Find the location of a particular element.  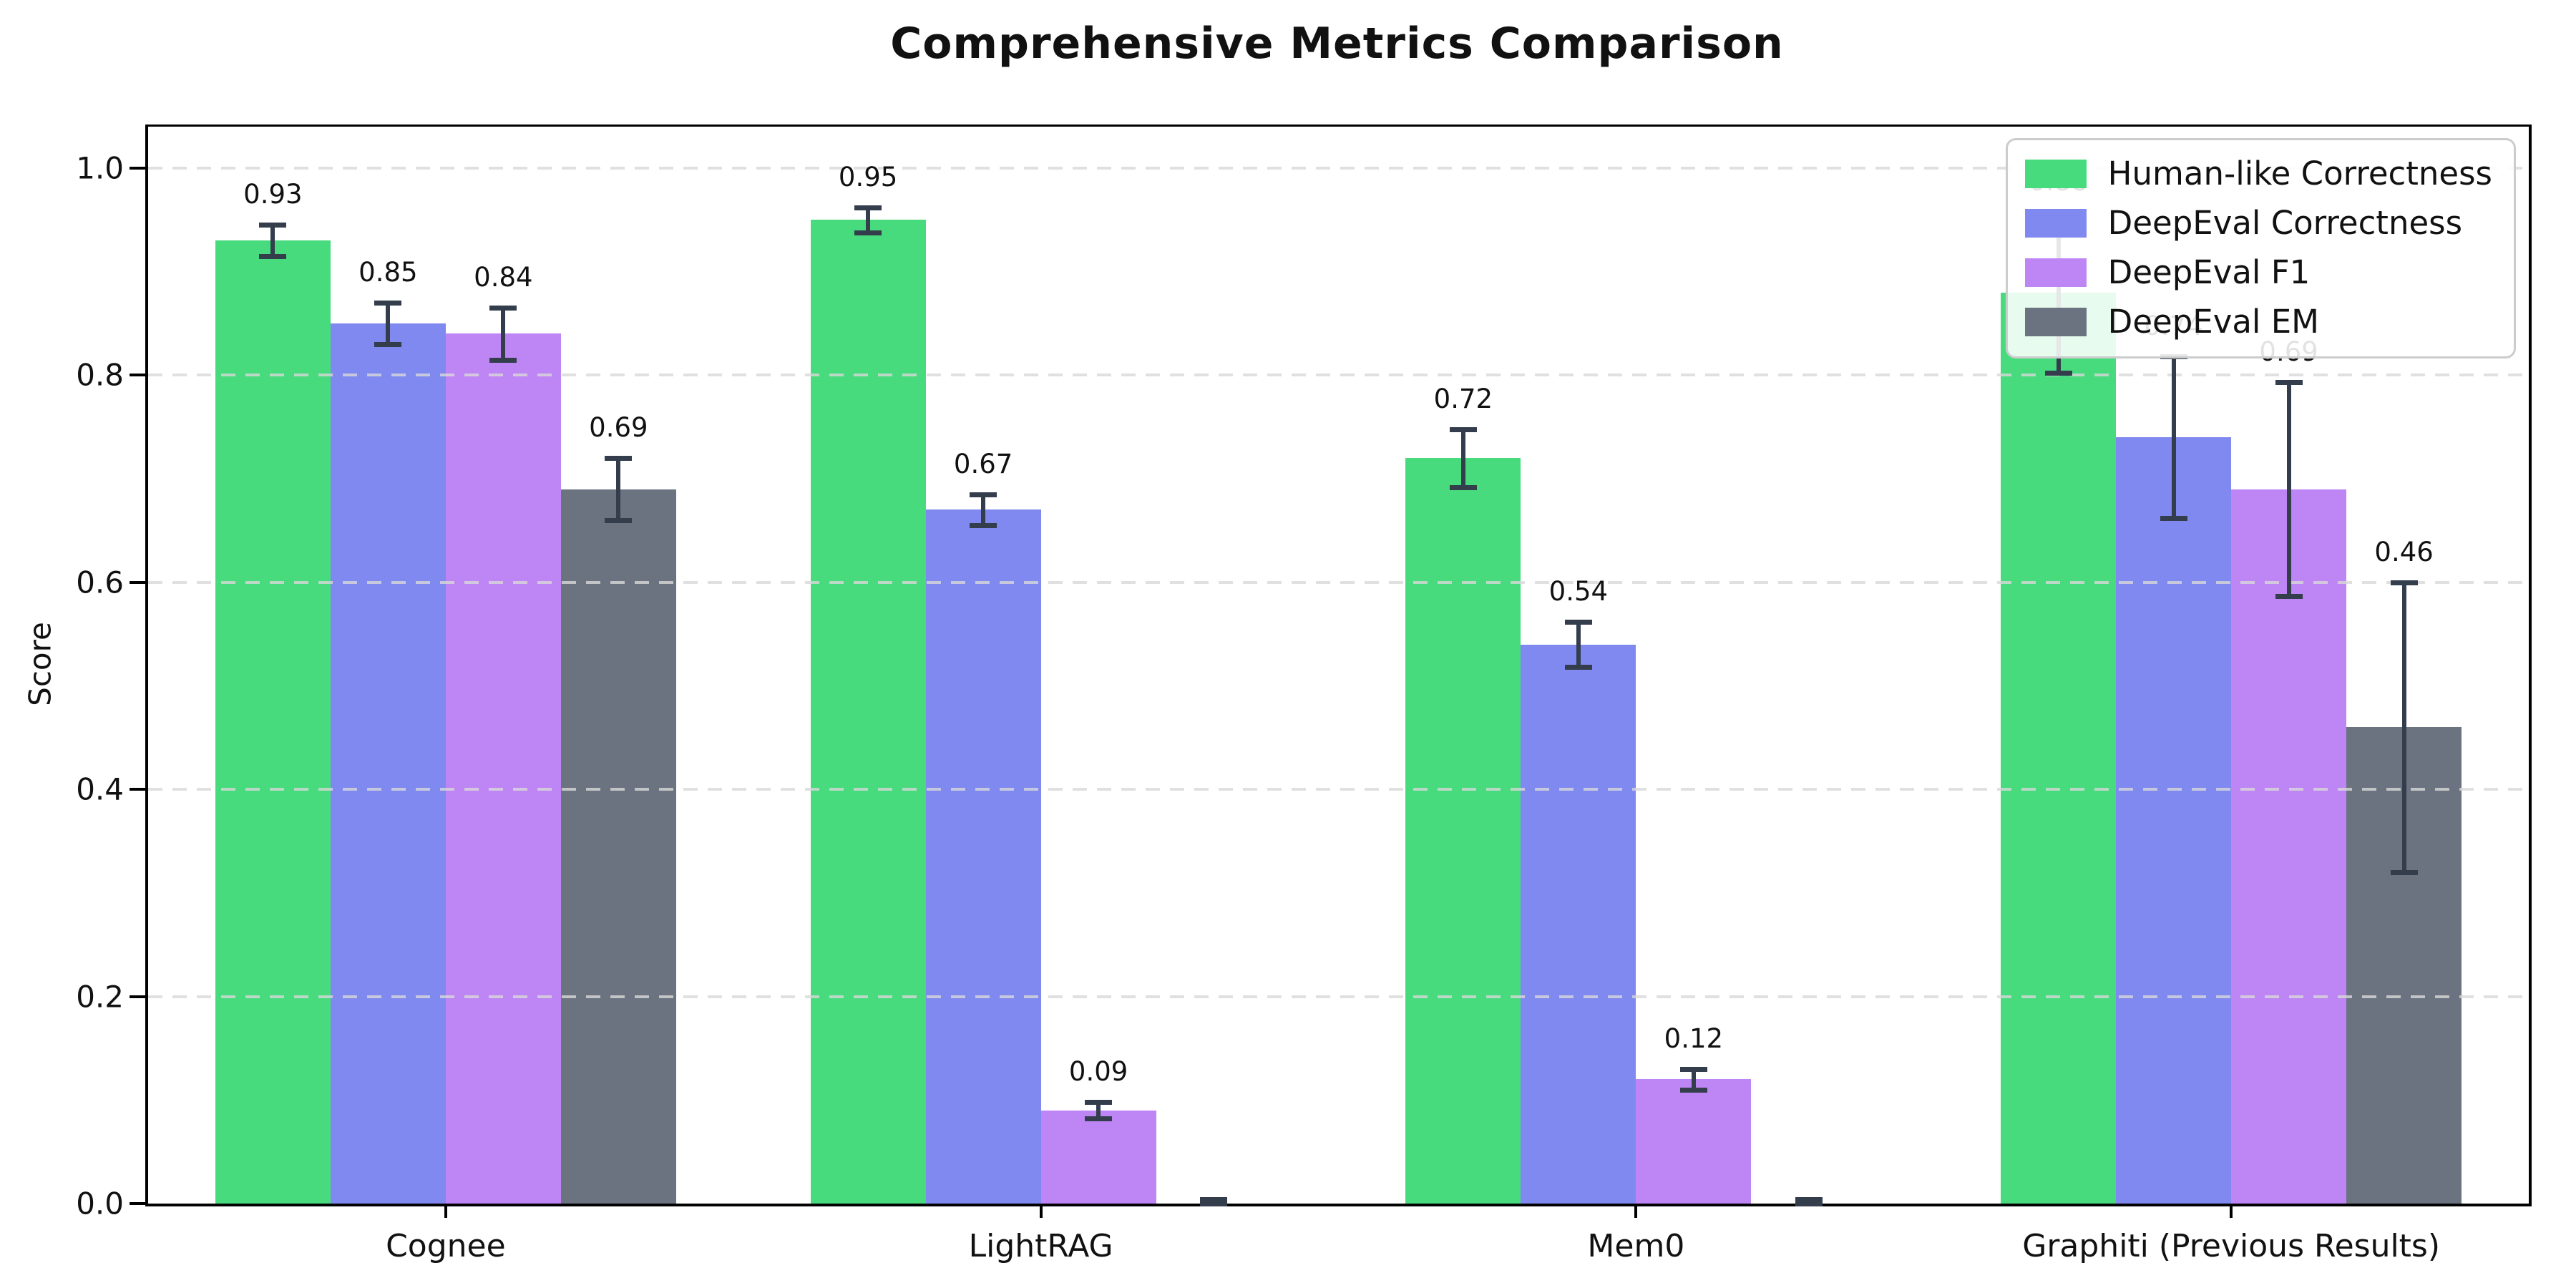

y-tick-label: 0.6 is located at coordinates (100, 582).